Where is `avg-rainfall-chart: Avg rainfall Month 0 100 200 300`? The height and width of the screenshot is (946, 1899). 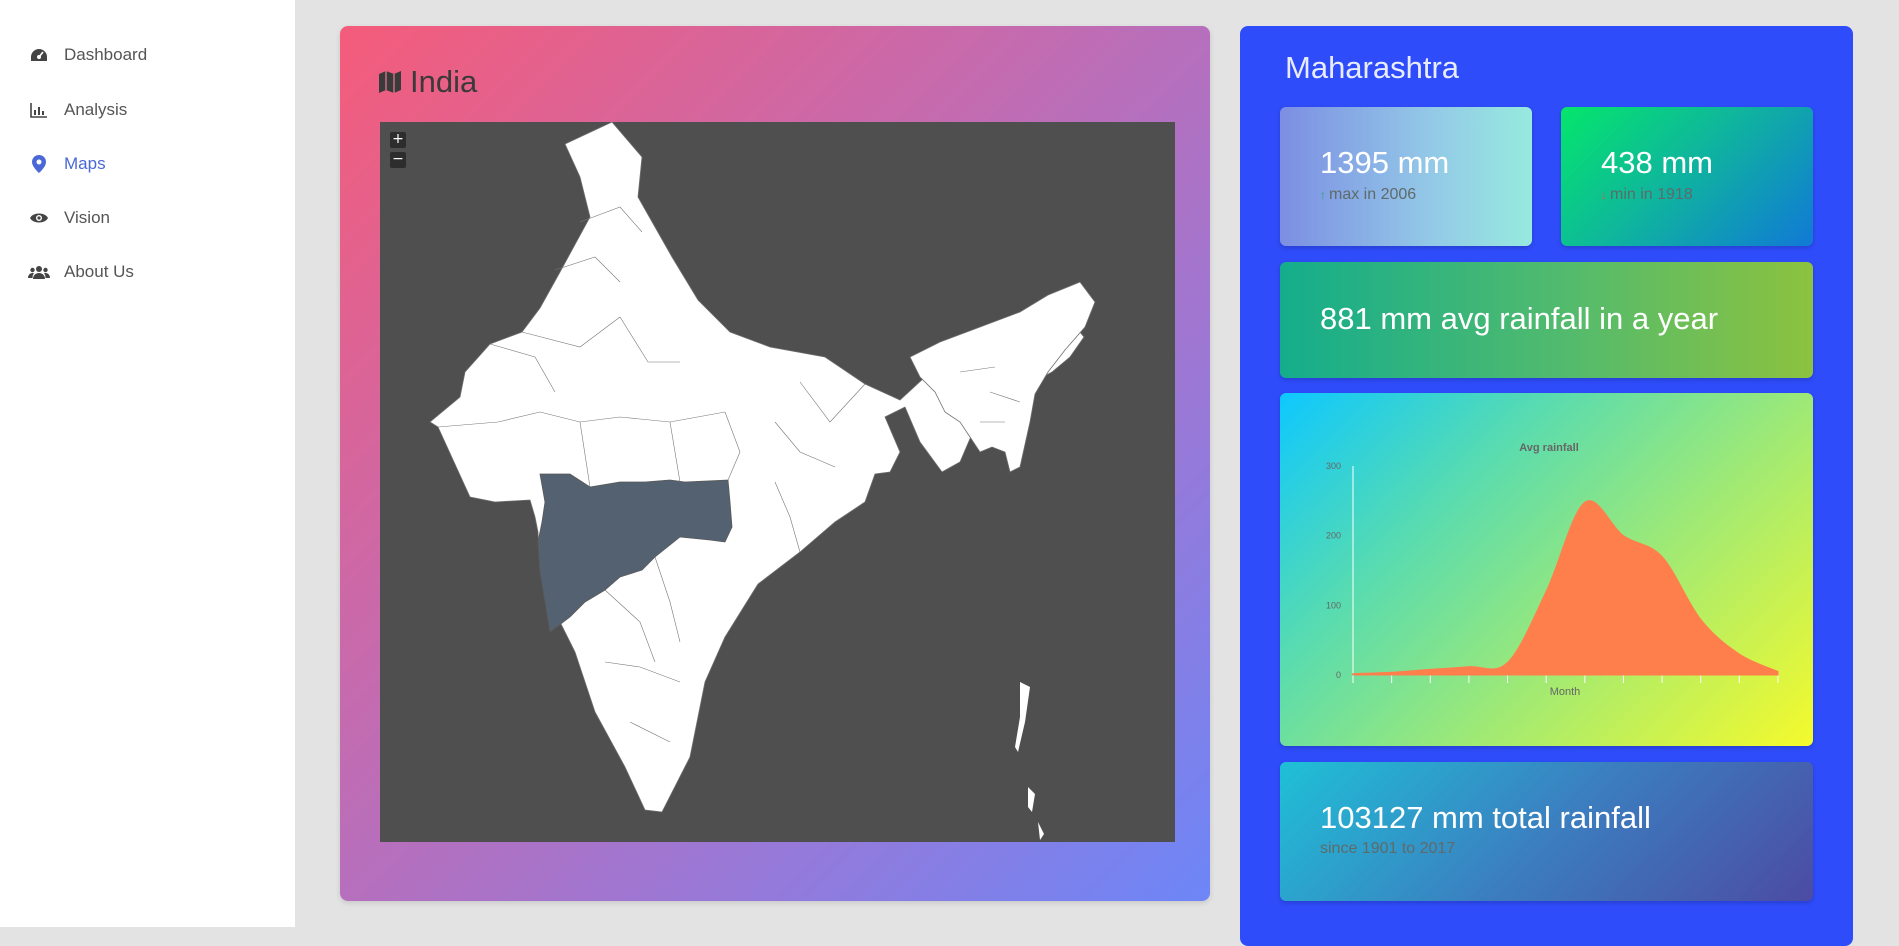 avg-rainfall-chart: Avg rainfall Month 0 100 200 300 is located at coordinates (1546, 569).